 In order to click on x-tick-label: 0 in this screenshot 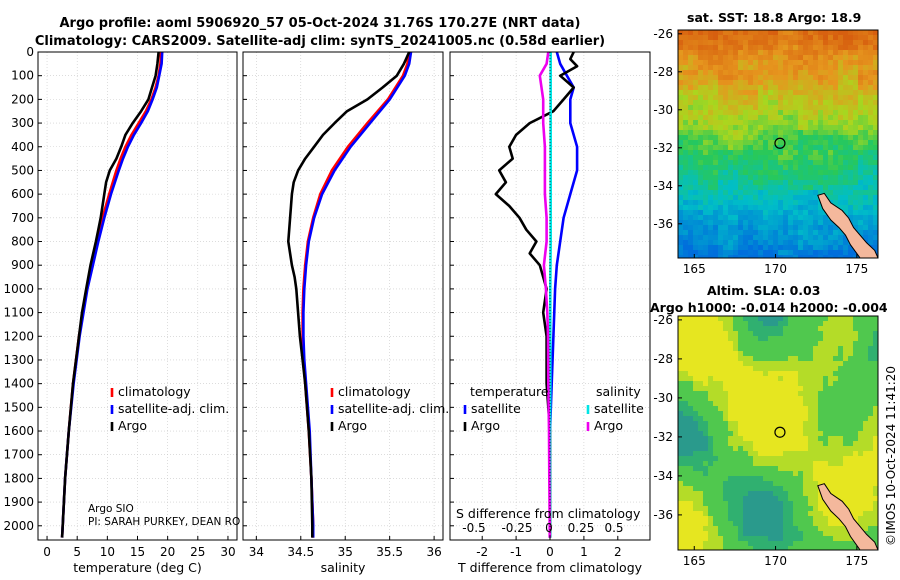, I will do `click(47, 552)`.